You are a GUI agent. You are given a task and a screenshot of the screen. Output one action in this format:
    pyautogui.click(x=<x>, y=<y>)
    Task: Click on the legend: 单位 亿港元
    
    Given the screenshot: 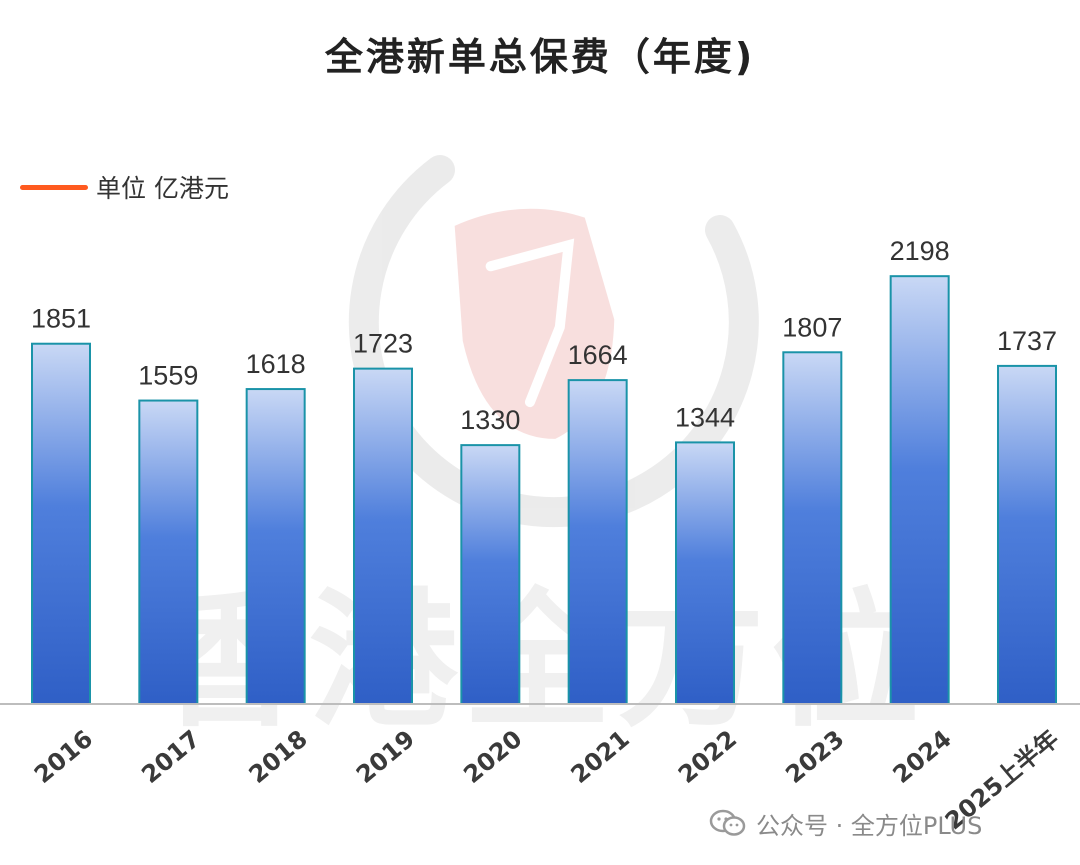 What is the action you would take?
    pyautogui.click(x=124, y=187)
    